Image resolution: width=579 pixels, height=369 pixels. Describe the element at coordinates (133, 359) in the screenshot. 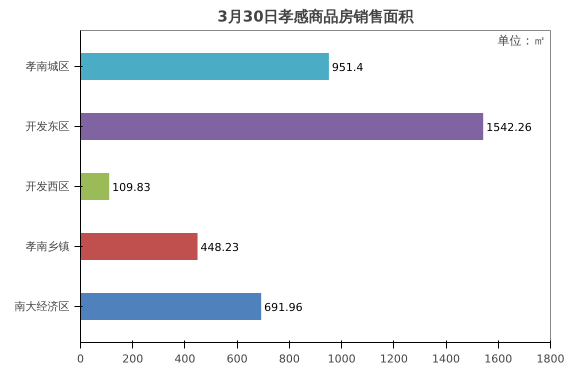

I see `x-tick-label: 200` at that location.